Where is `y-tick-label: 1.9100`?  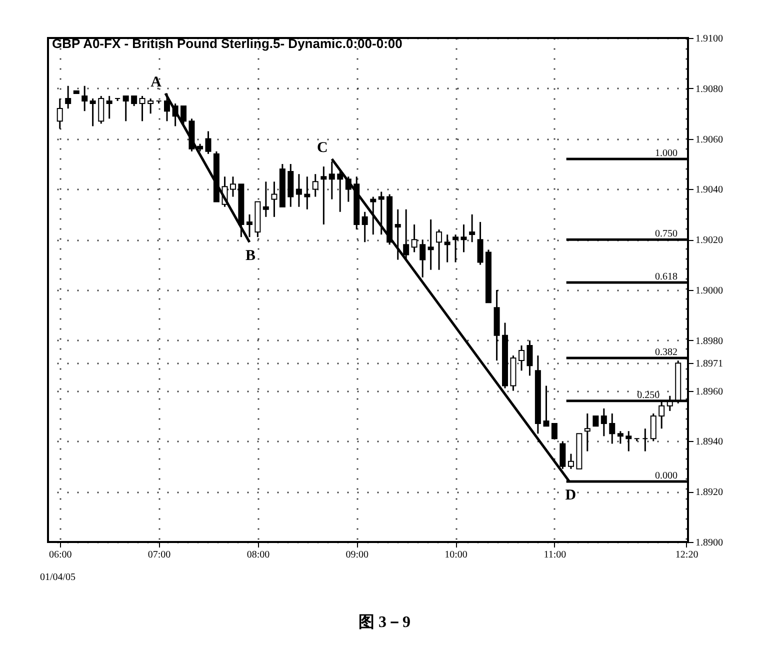
y-tick-label: 1.9100 is located at coordinates (709, 39).